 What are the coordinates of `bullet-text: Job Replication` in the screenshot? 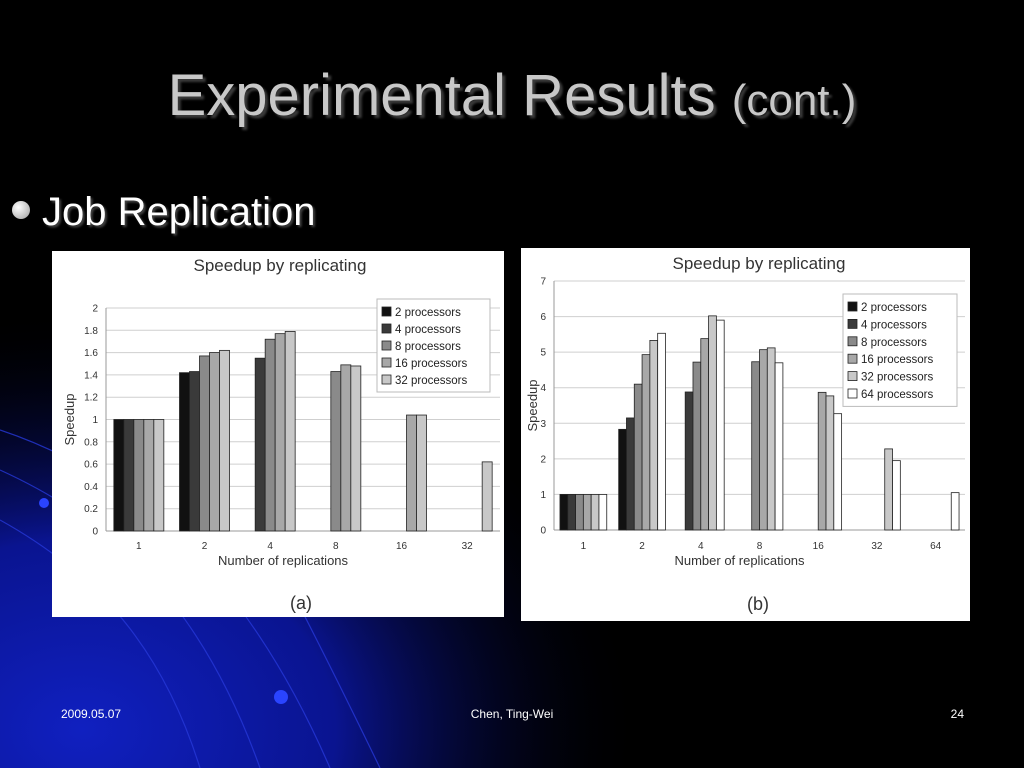 It's located at (179, 212).